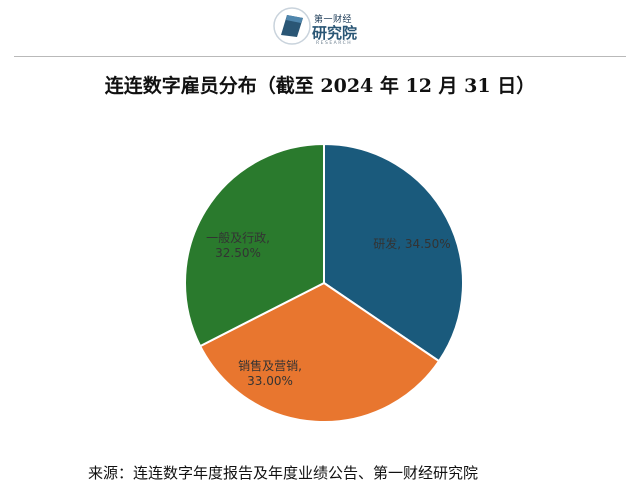 This screenshot has height=493, width=640. What do you see at coordinates (292, 26) in the screenshot?
I see `logo-mark-icon` at bounding box center [292, 26].